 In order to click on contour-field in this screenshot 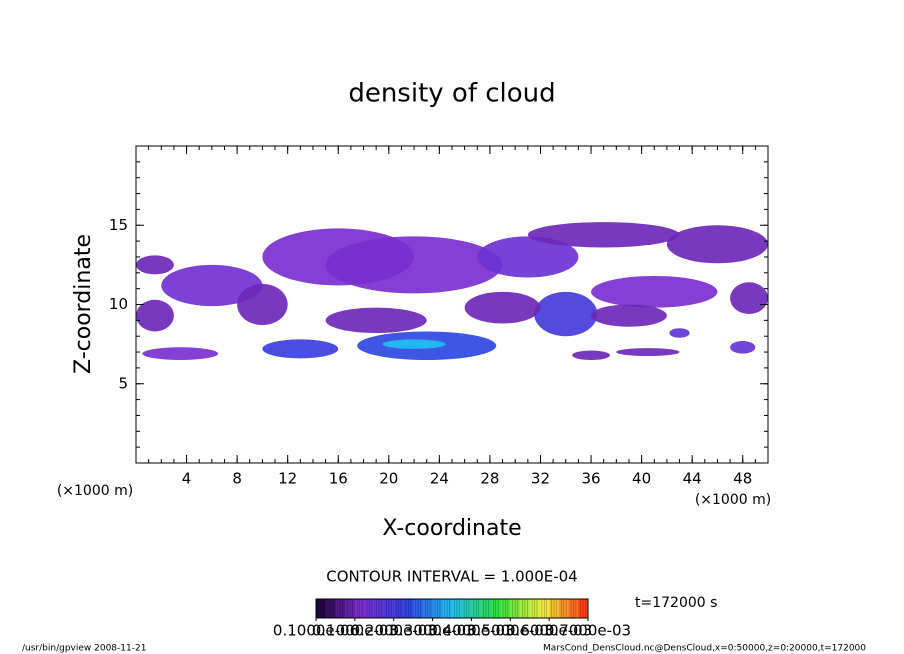, I will do `click(452, 291)`.